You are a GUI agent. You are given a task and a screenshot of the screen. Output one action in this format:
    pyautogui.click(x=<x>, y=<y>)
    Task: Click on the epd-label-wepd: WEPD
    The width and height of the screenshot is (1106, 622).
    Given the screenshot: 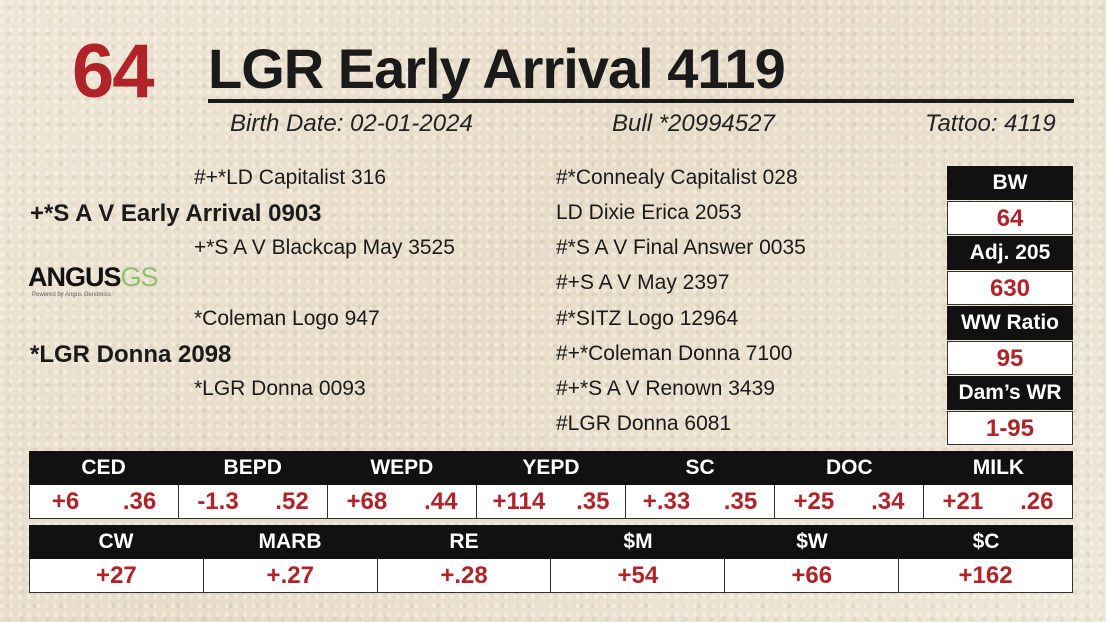 What is the action you would take?
    pyautogui.click(x=402, y=467)
    